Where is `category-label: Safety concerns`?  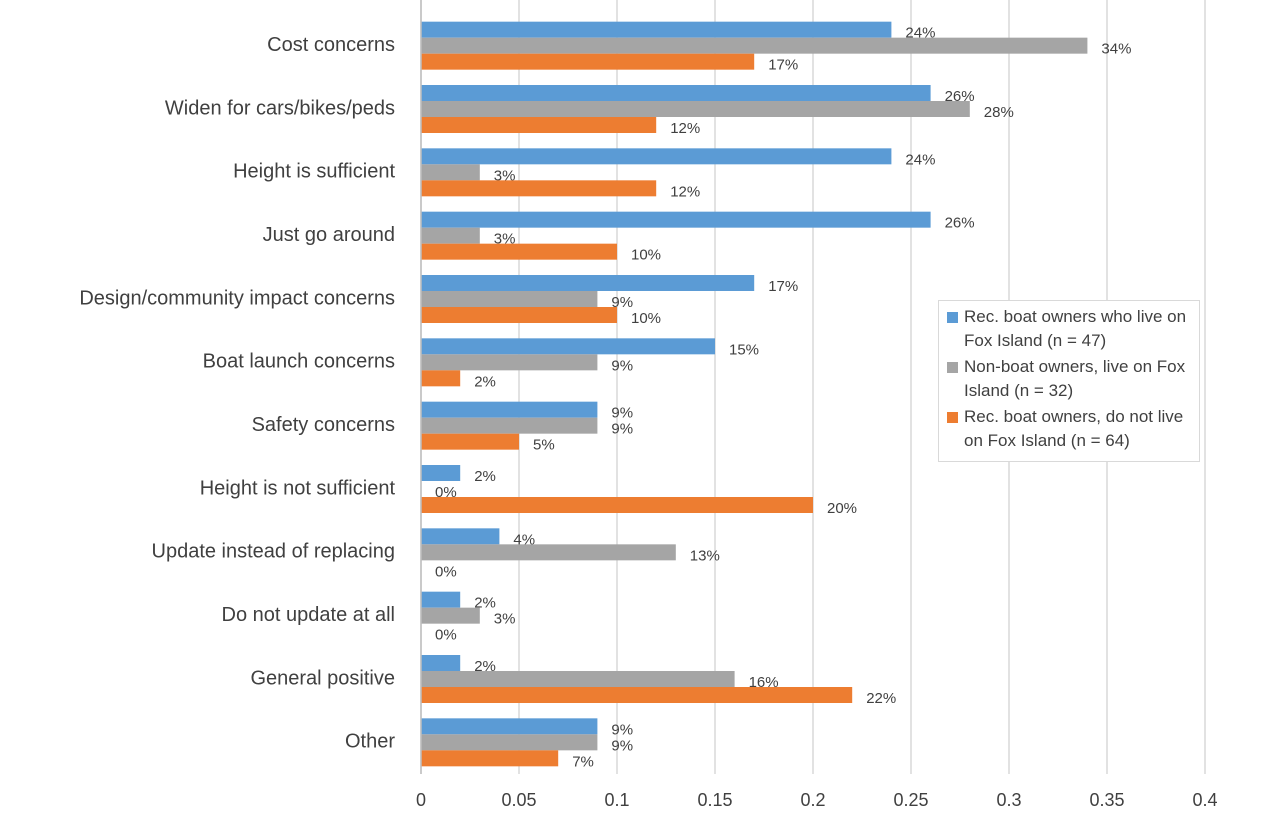
category-label: Safety concerns is located at coordinates (323, 425).